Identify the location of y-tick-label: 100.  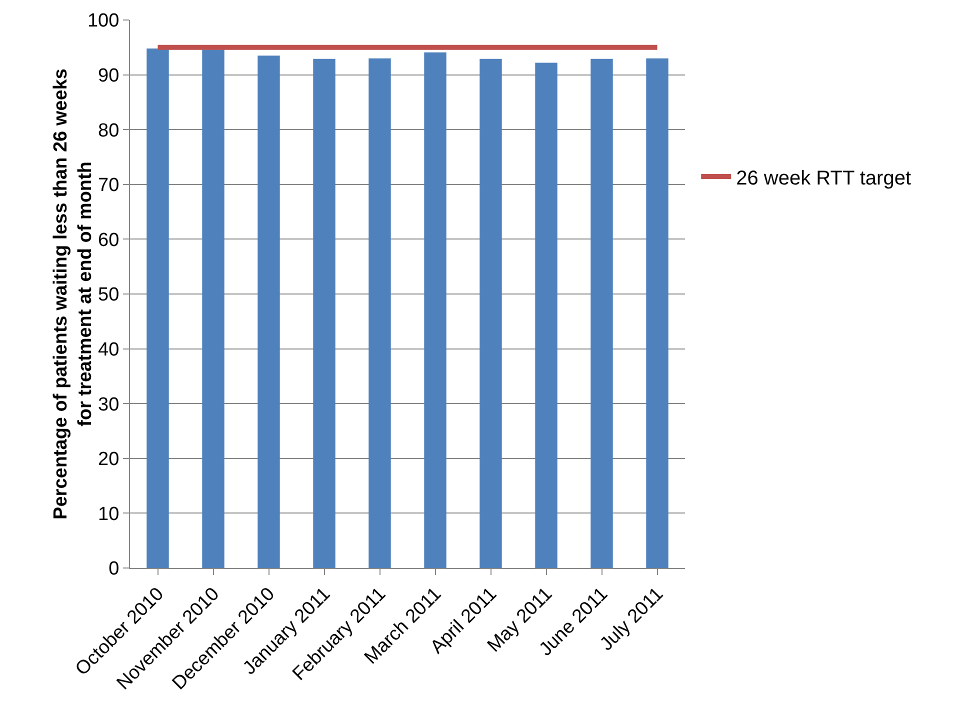
(103, 21).